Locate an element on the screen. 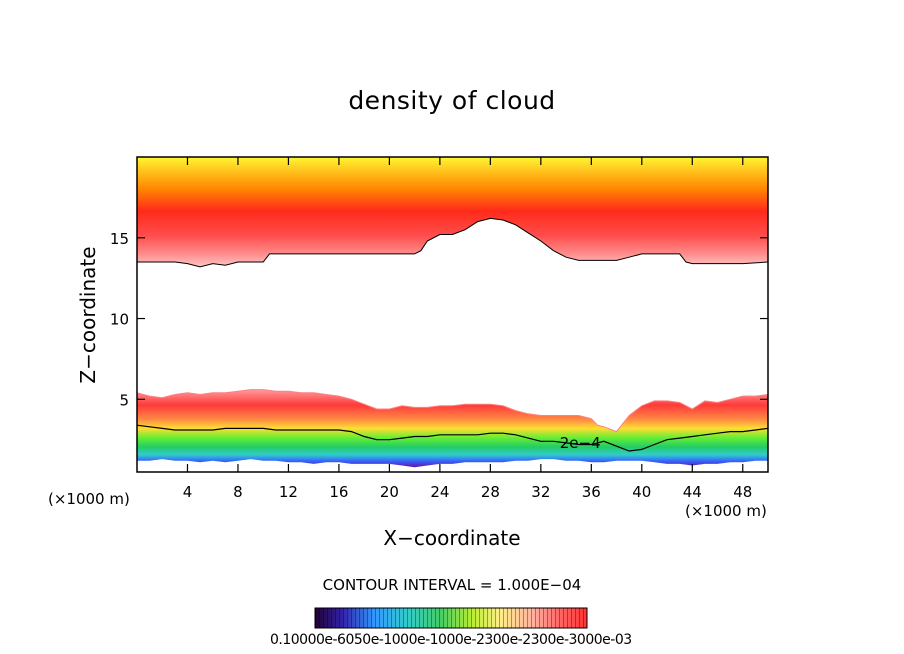 Image resolution: width=904 pixels, height=654 pixels. x-tick-label: 36 is located at coordinates (591, 492).